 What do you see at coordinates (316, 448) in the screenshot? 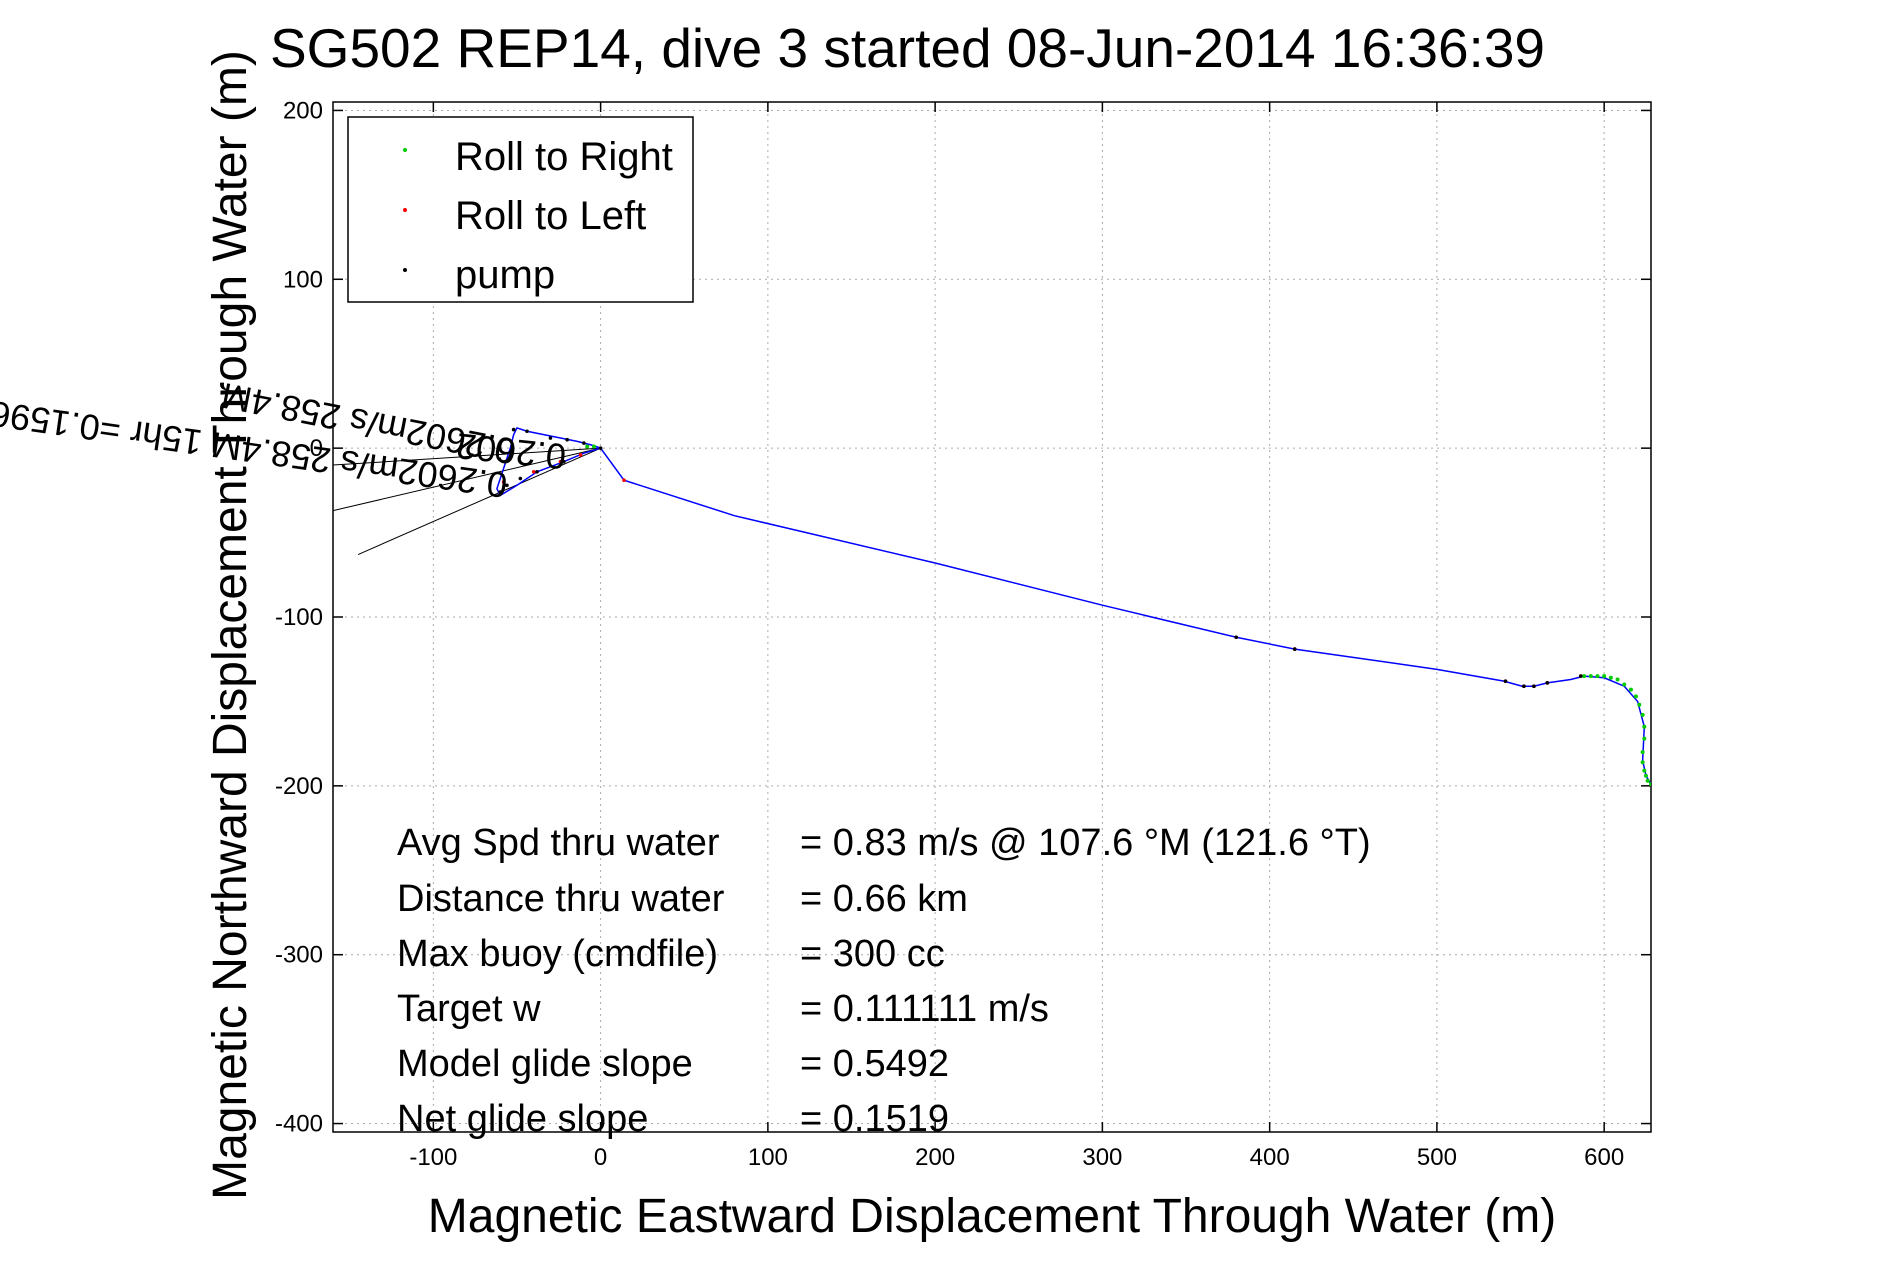
I see `y-tick-label: 0` at bounding box center [316, 448].